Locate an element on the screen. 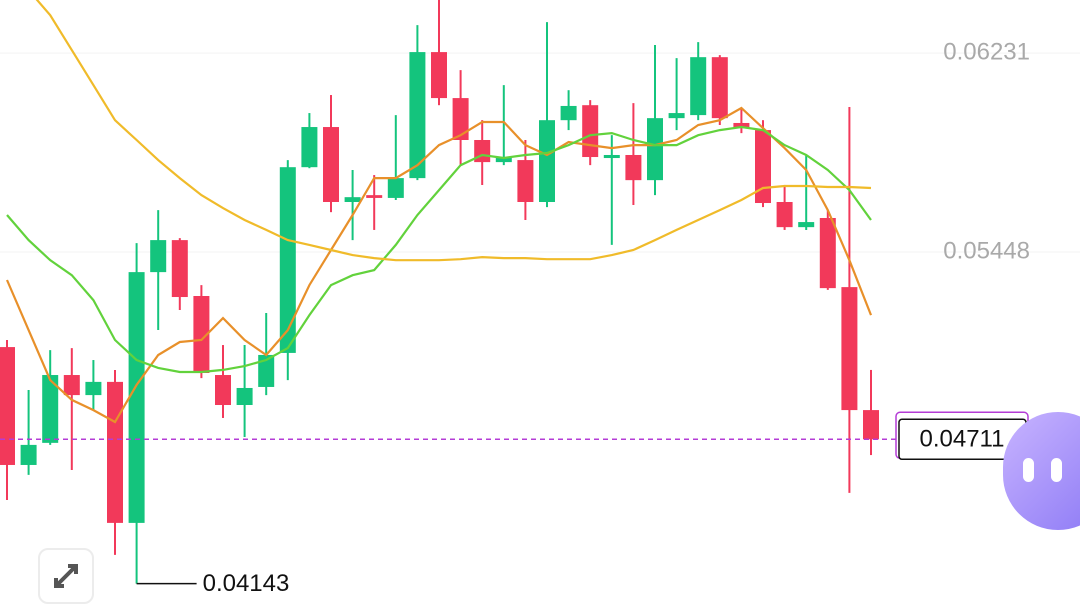 The height and width of the screenshot is (607, 1080). assistant-bubble is located at coordinates (1041, 471).